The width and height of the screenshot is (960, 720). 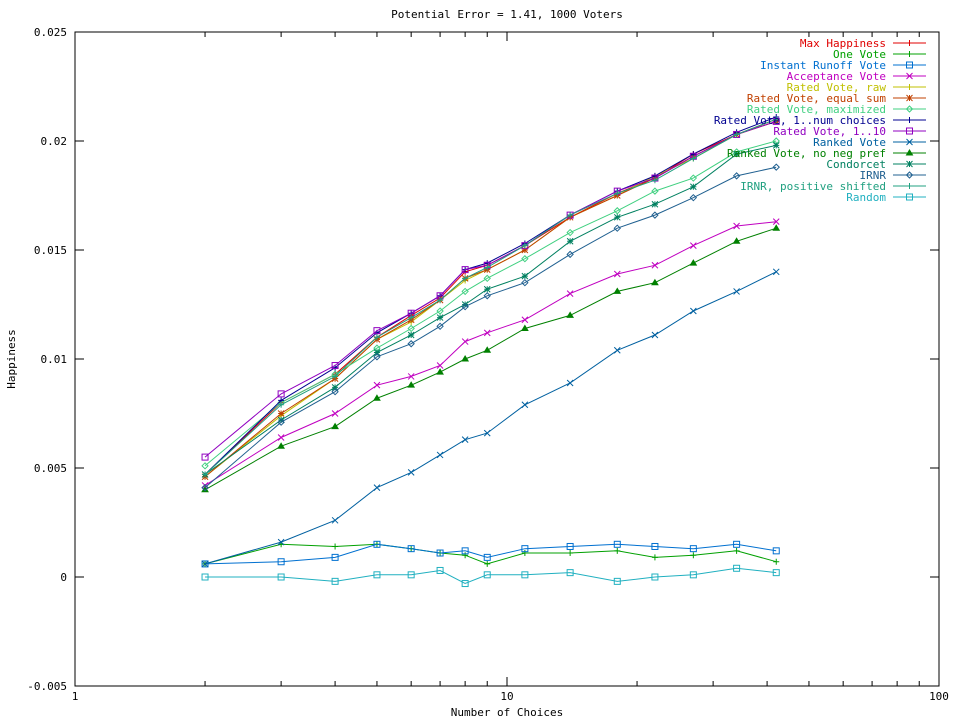 I want to click on y-tick-label: 0, so click(x=63, y=577).